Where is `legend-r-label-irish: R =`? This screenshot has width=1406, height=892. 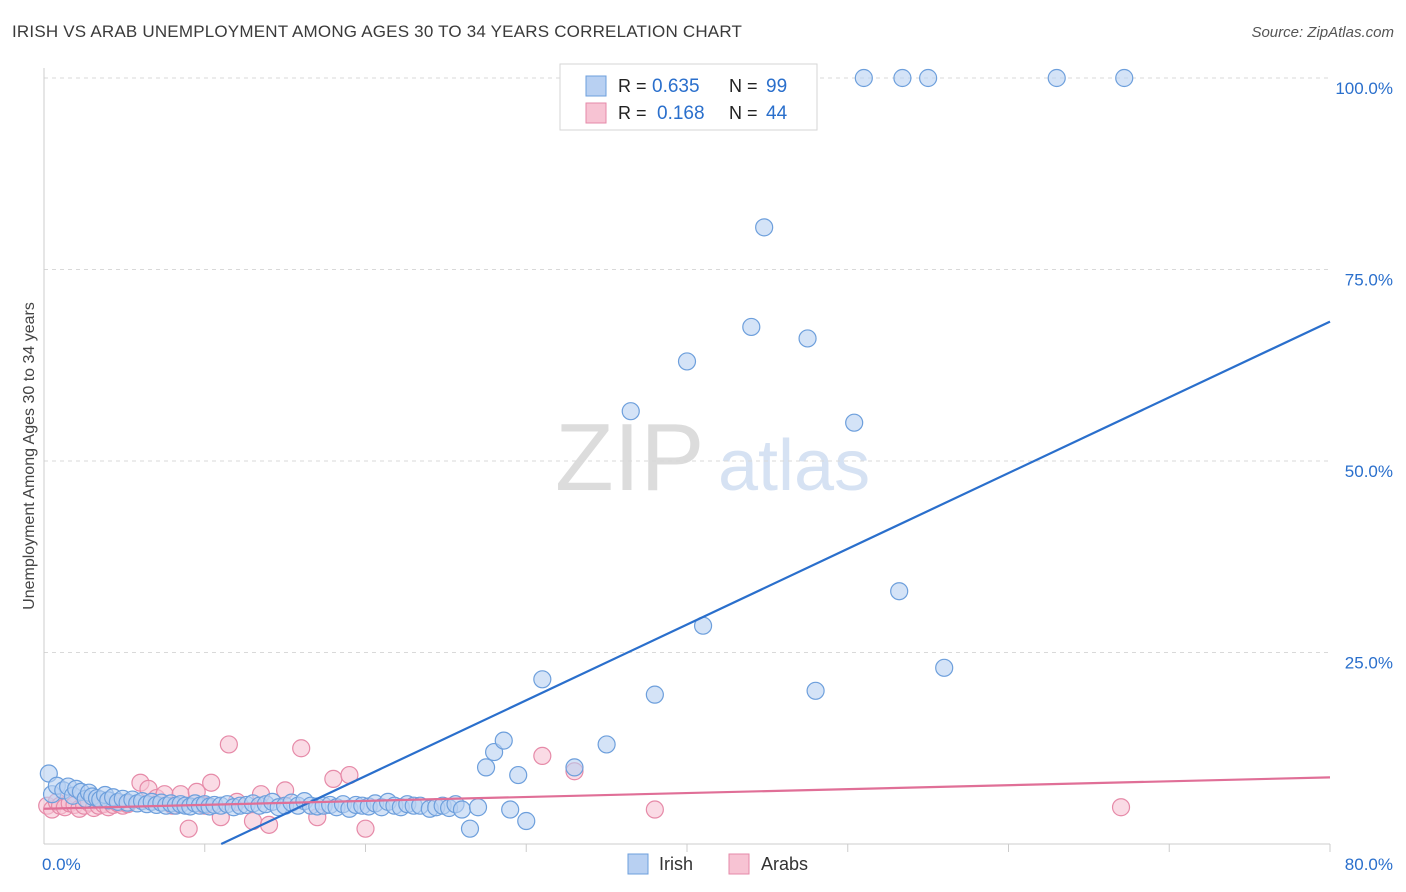 legend-r-label-irish: R = is located at coordinates (632, 86).